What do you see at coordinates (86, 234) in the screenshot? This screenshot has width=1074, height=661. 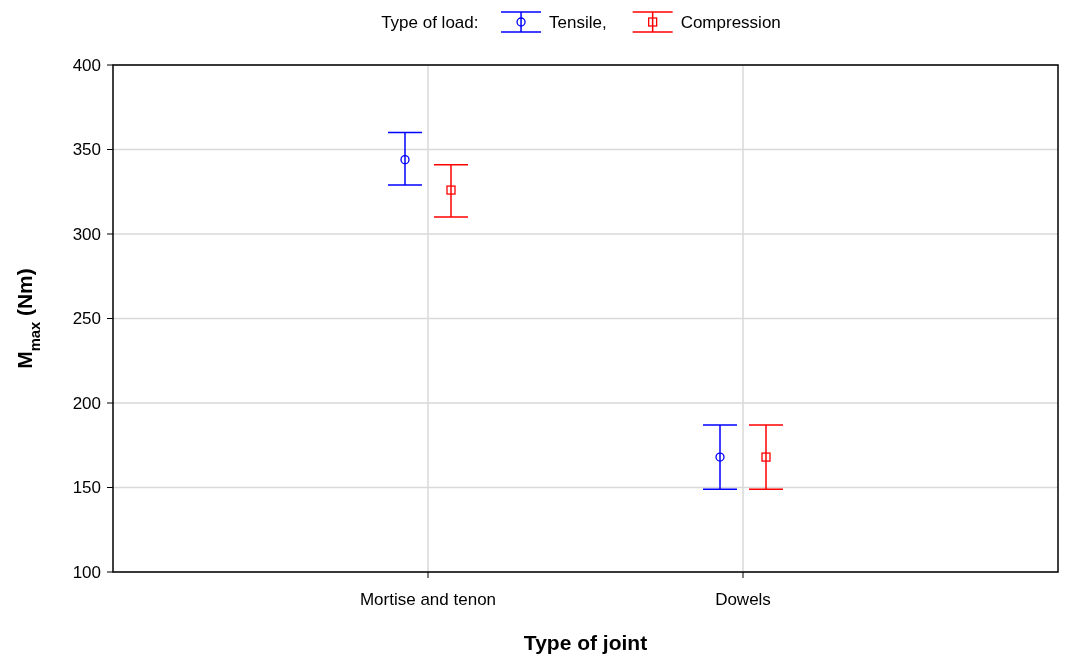 I see `y-tick-label: 300` at bounding box center [86, 234].